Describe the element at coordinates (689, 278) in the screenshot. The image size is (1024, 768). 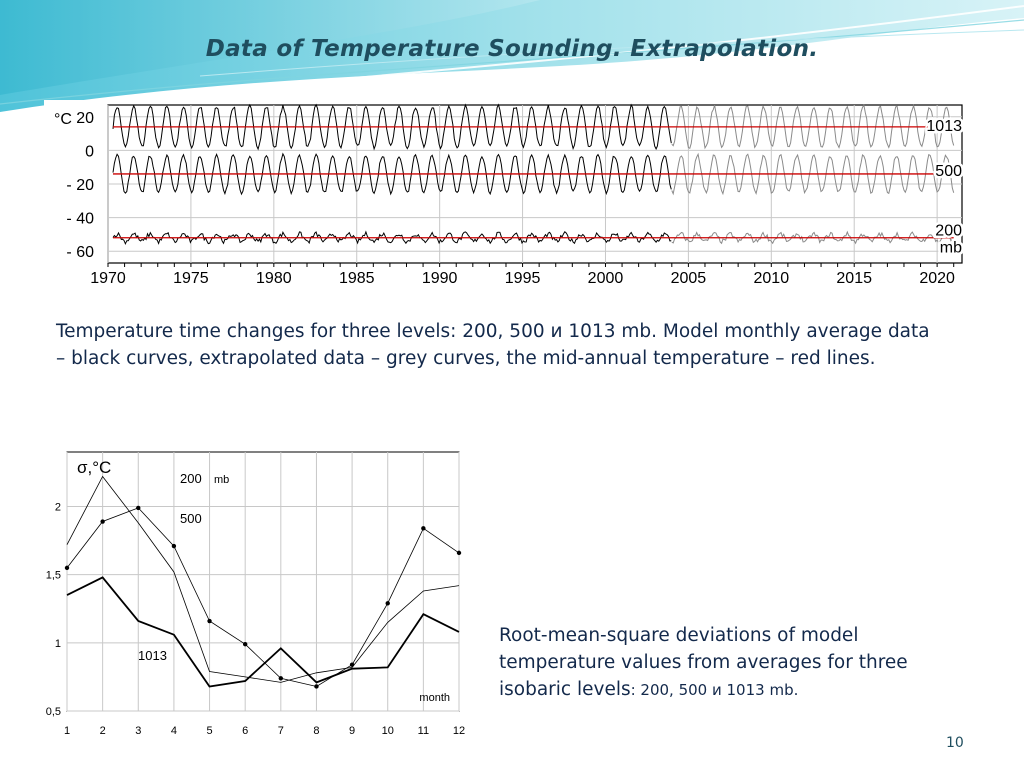
I see `timeseries-x-tick-label: 2005` at that location.